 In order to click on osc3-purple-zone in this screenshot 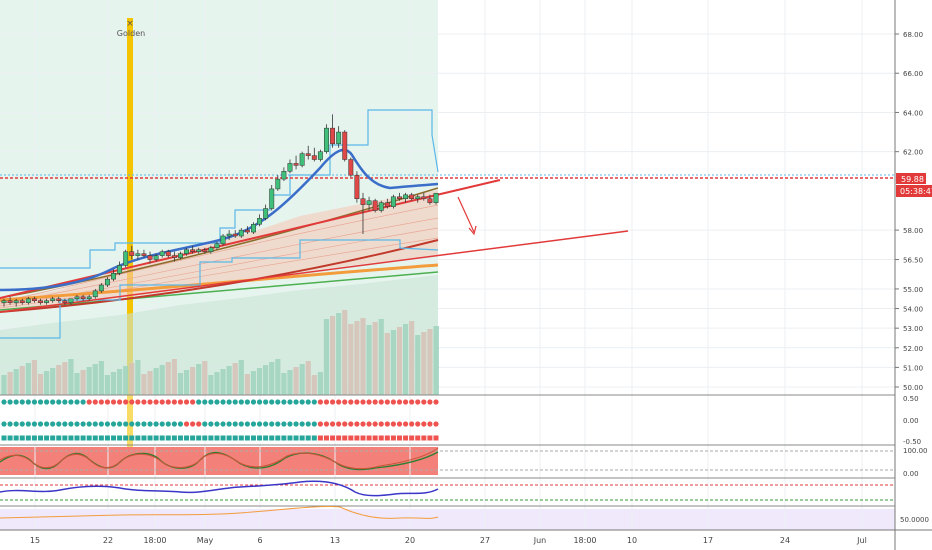, I will do `click(447, 519)`.